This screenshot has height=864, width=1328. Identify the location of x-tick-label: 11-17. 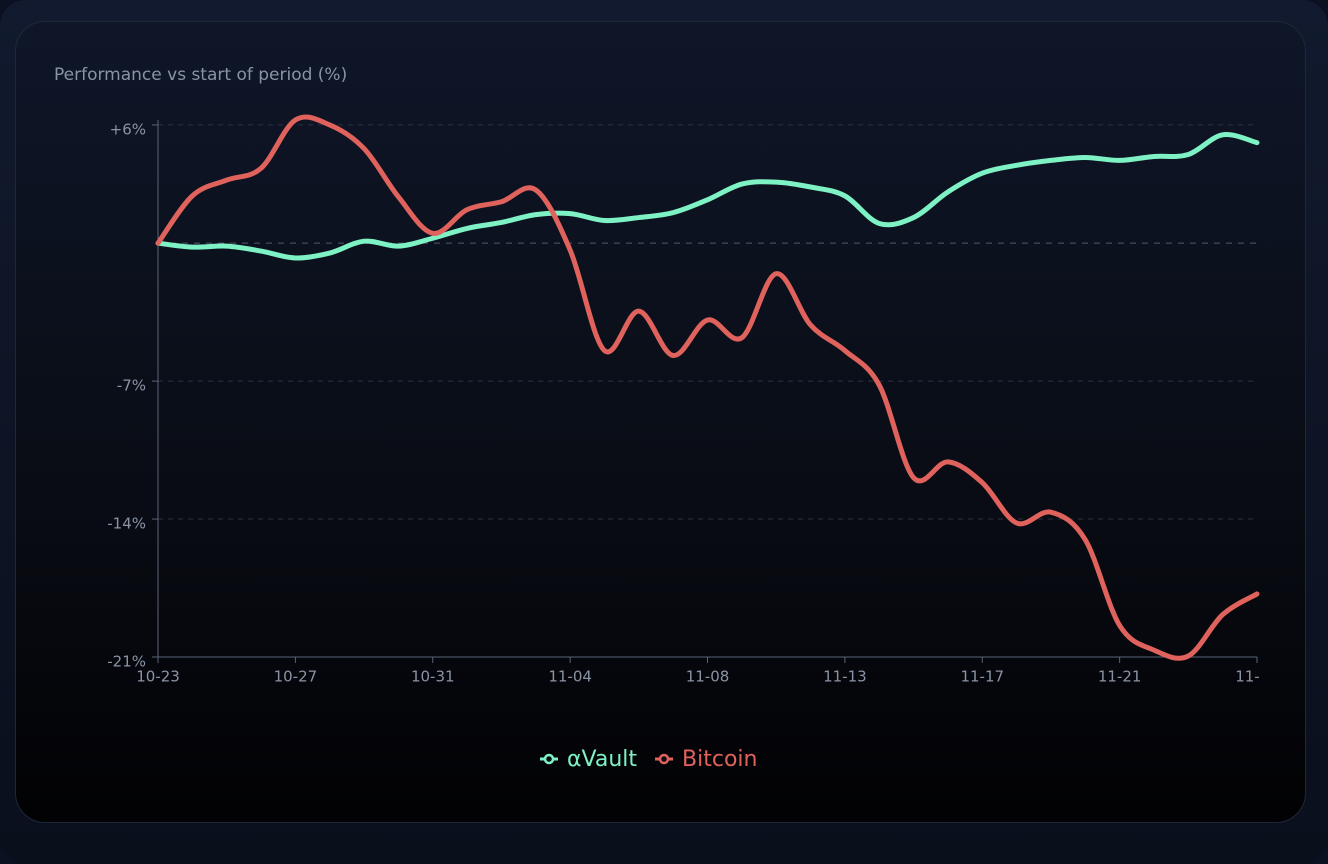
(982, 677).